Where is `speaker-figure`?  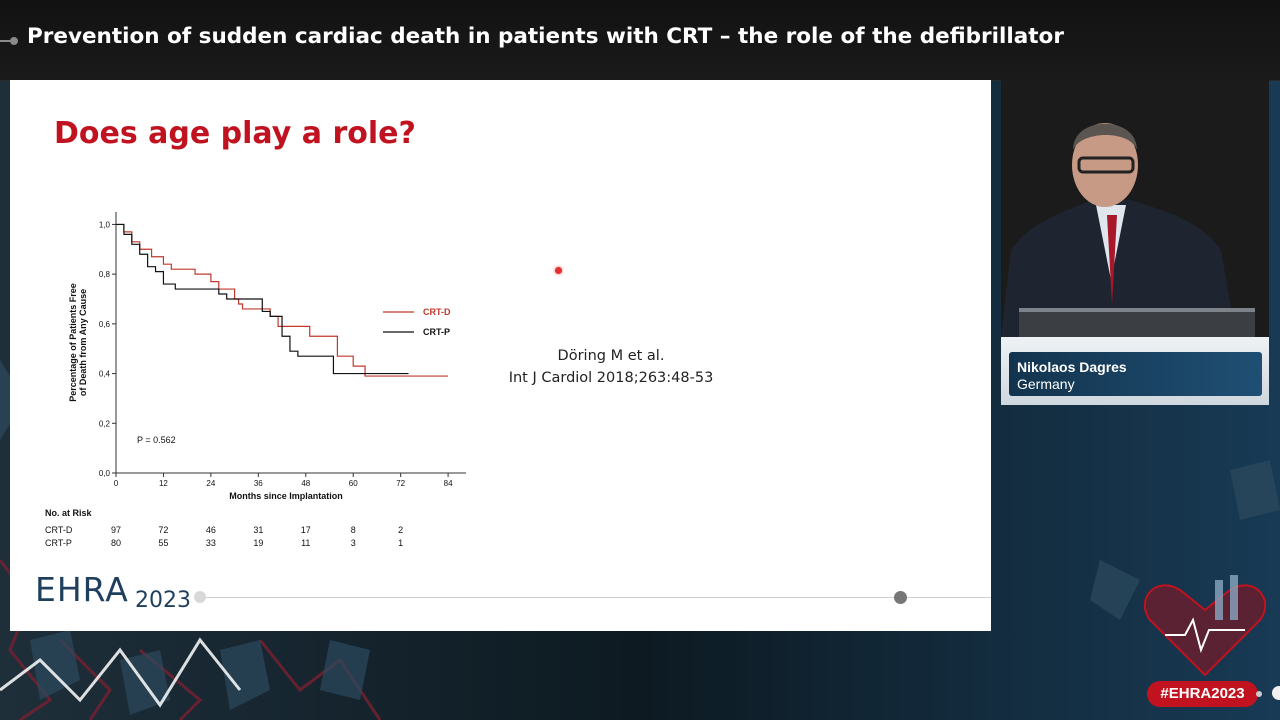
speaker-figure is located at coordinates (1135, 208).